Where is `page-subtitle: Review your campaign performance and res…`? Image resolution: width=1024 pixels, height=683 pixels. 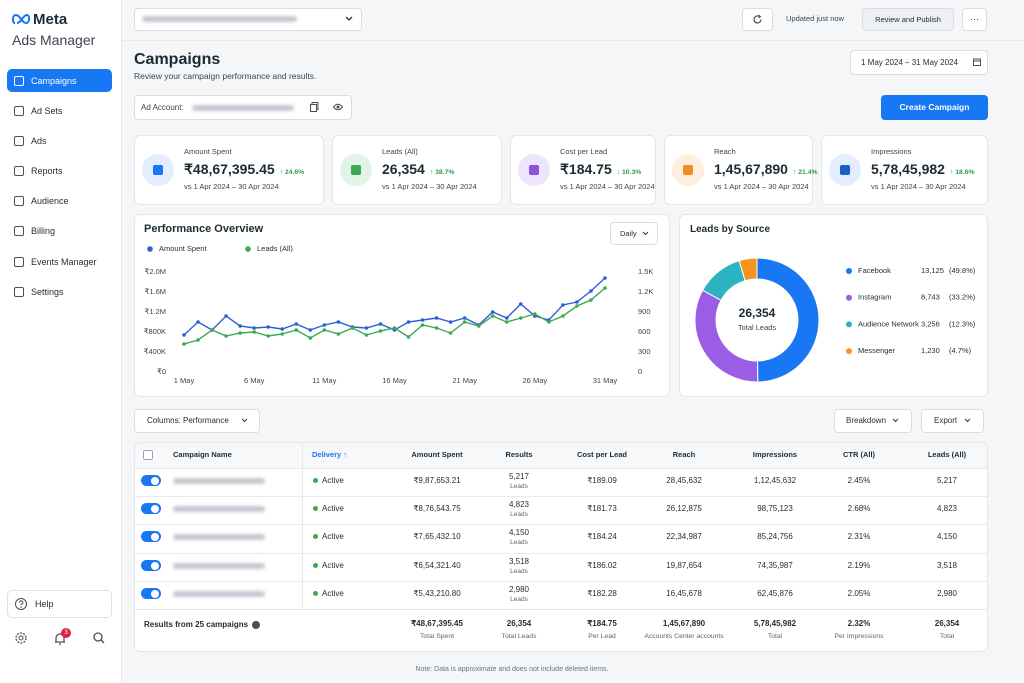
page-subtitle: Review your campaign performance and res… is located at coordinates (225, 76).